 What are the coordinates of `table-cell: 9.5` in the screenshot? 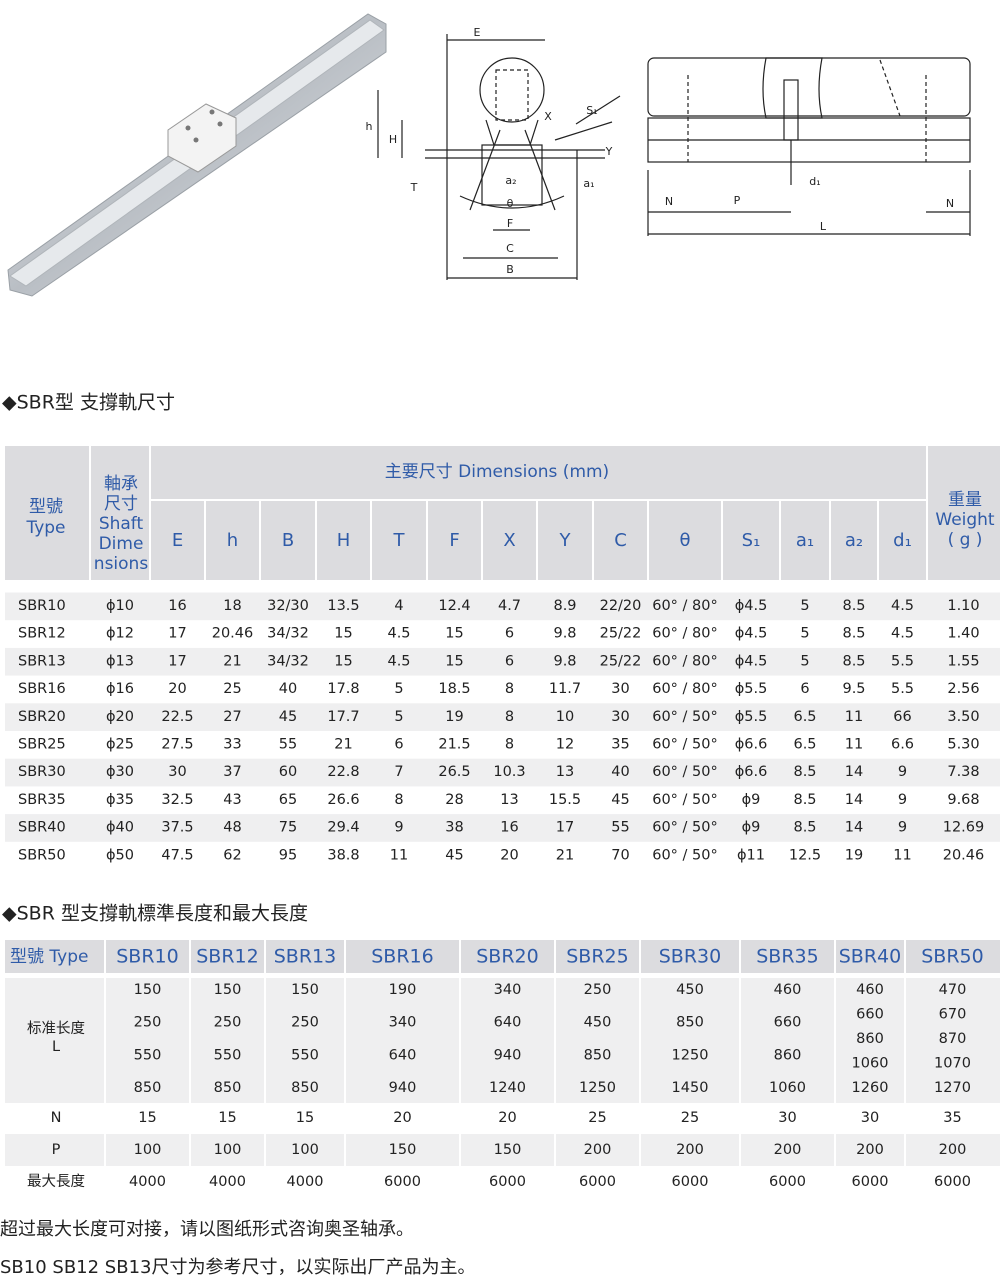 It's located at (853, 689).